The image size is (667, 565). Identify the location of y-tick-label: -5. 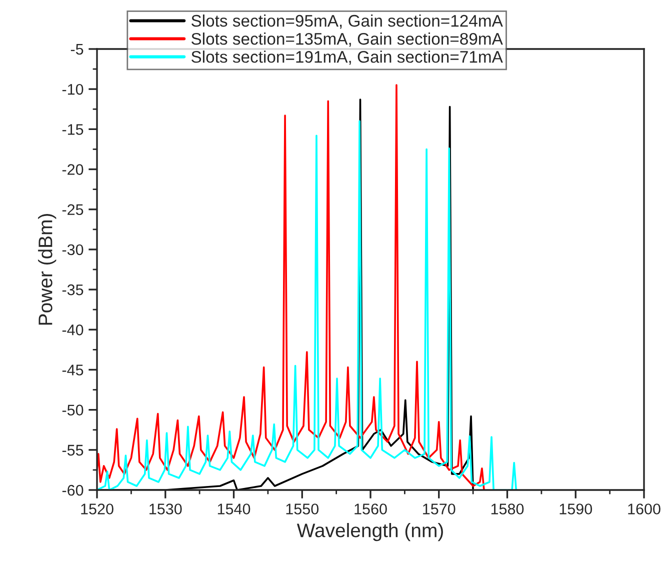
(77, 49).